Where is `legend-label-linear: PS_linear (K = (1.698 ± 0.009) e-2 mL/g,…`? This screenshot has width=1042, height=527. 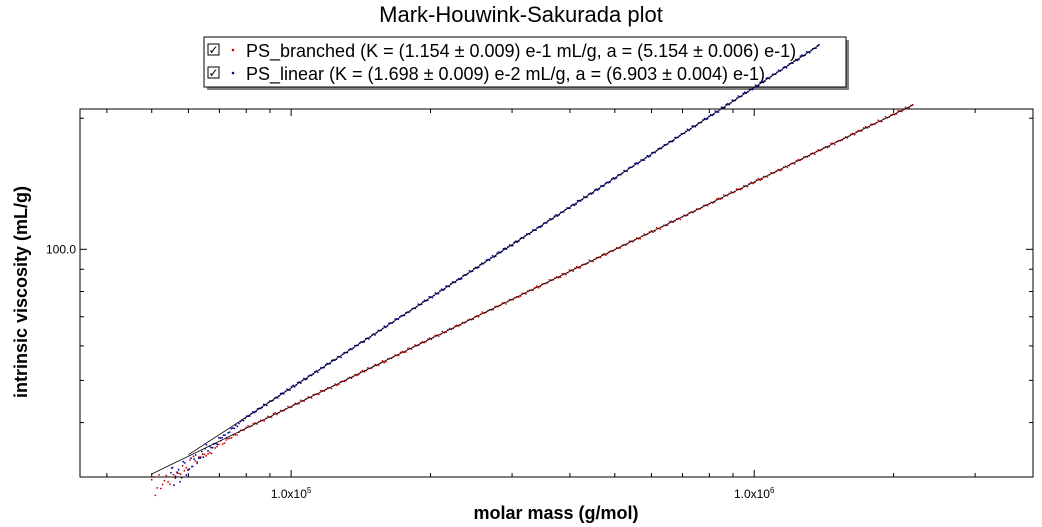
legend-label-linear: PS_linear (K = (1.698 ± 0.009) e-2 mL/g,… is located at coordinates (505, 74).